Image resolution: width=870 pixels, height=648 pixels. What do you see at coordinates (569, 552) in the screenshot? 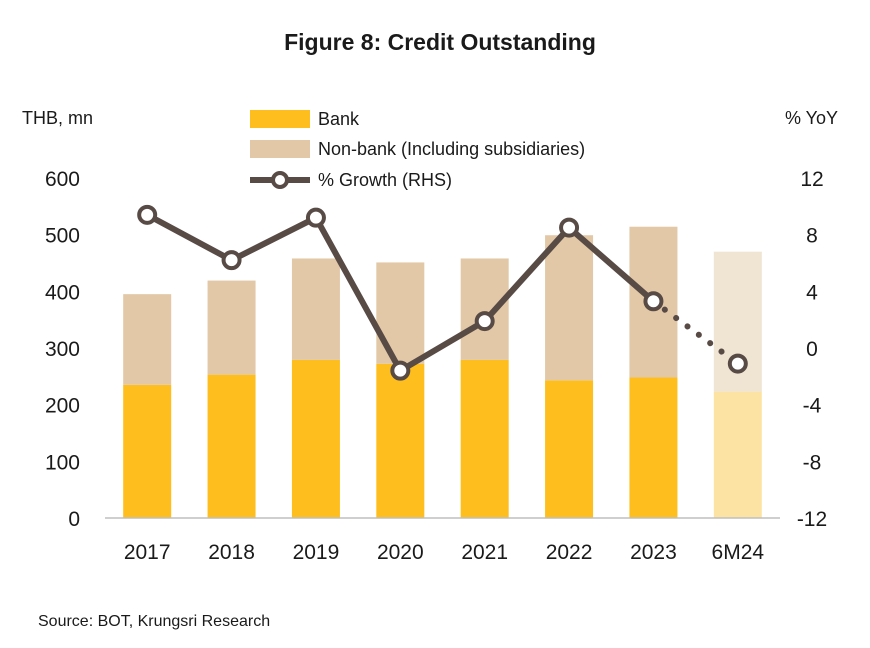
I see `x-axis-tick-label: 2022` at bounding box center [569, 552].